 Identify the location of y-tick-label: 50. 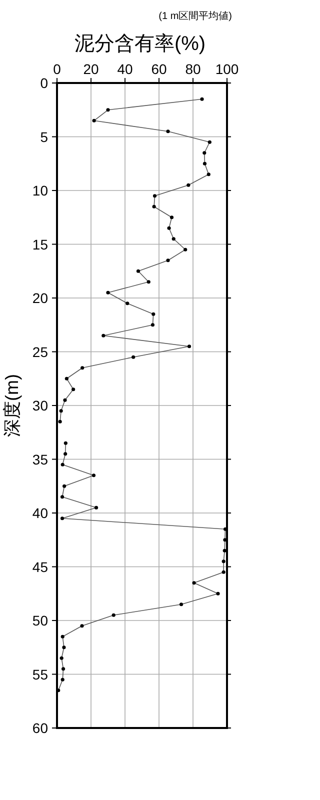
(40, 620).